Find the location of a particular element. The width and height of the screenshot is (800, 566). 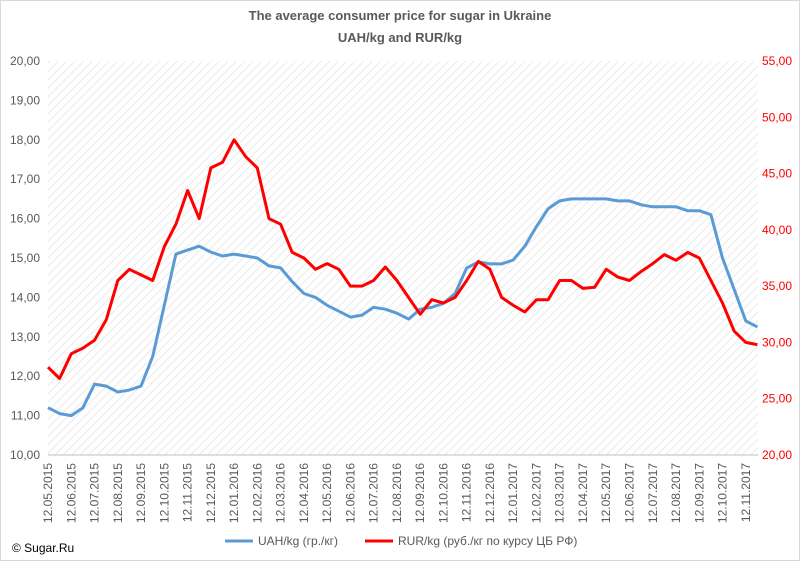

x-tick-label: 12.08.2016 is located at coordinates (397, 493).